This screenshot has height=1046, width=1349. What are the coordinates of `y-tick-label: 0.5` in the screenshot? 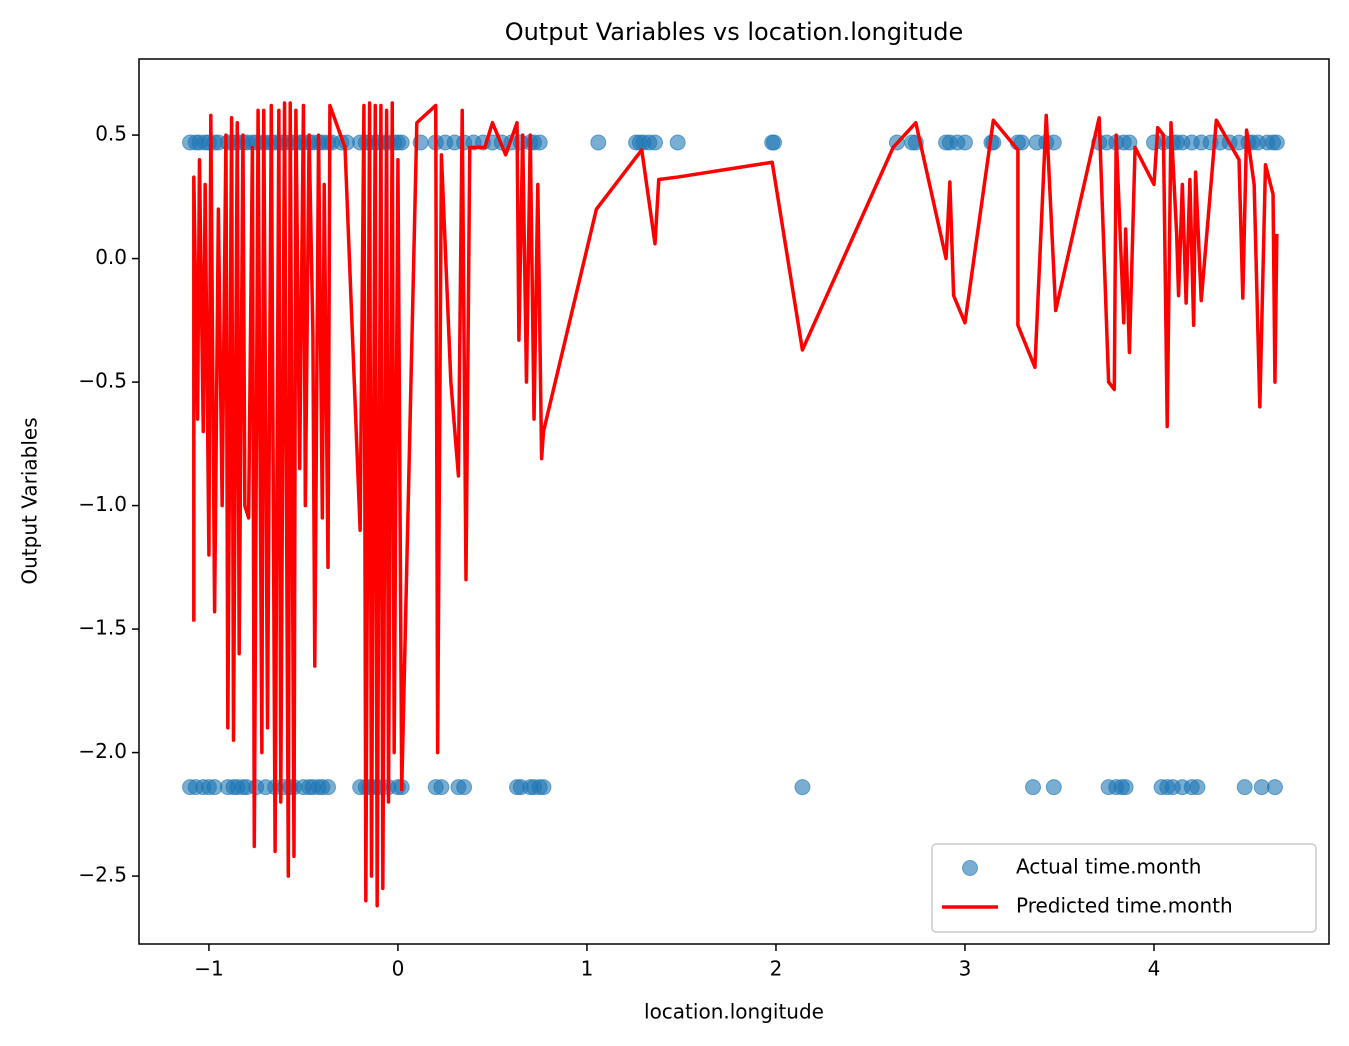 It's located at (111, 134).